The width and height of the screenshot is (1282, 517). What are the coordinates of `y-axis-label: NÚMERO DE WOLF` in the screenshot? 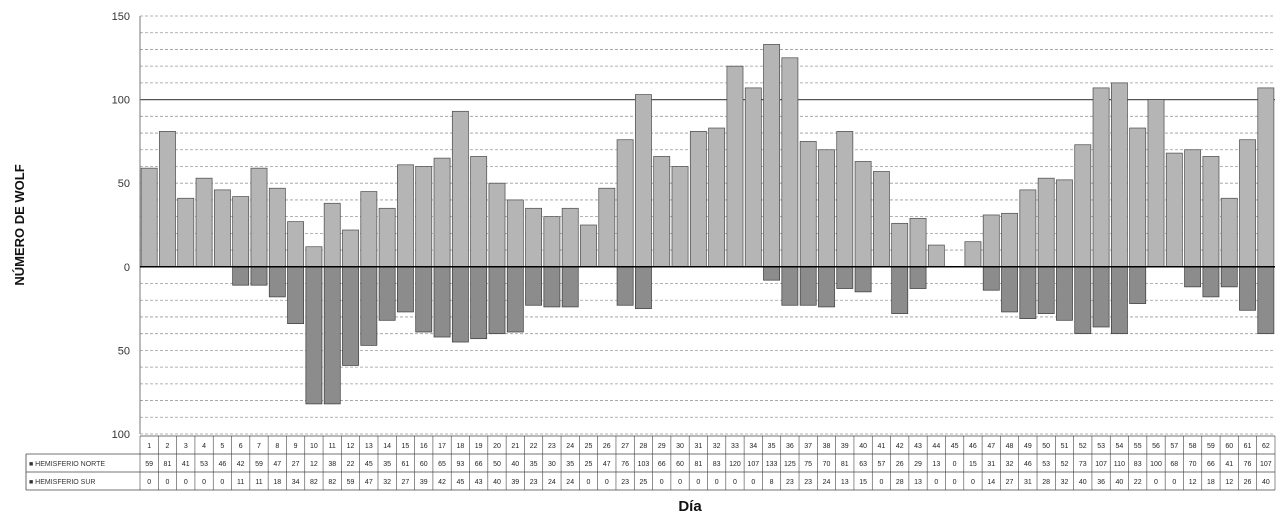 It's located at (19, 224).